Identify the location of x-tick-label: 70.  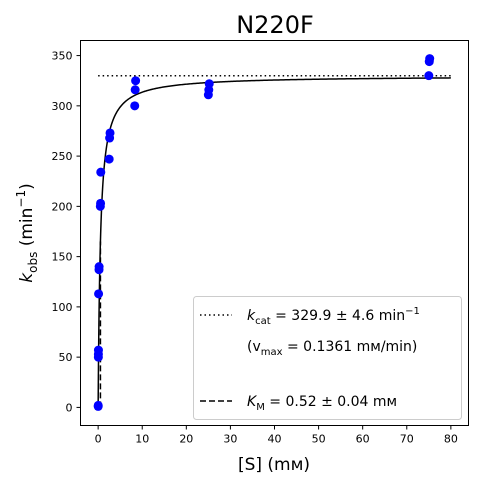
(407, 439).